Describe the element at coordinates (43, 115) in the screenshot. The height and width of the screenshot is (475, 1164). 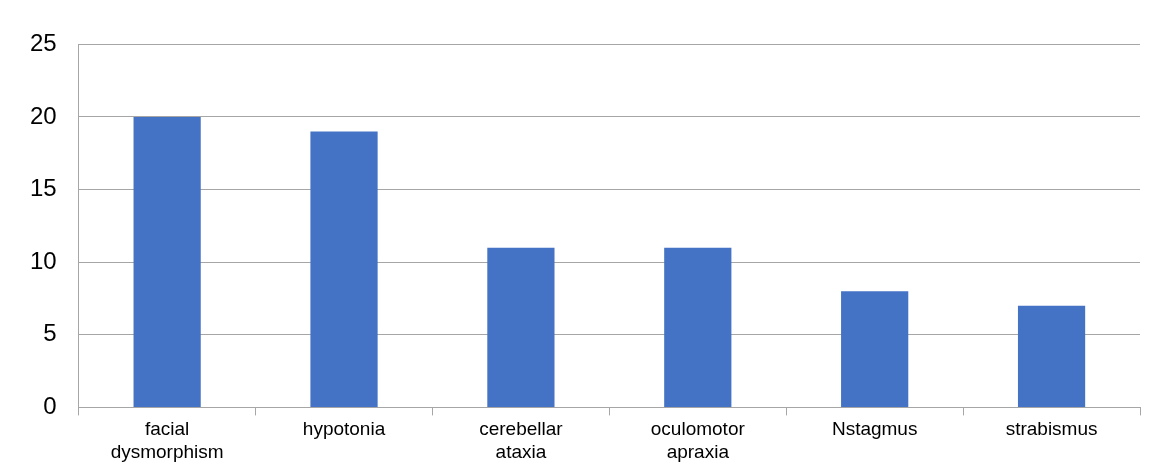
I see `y-tick-label: 20` at that location.